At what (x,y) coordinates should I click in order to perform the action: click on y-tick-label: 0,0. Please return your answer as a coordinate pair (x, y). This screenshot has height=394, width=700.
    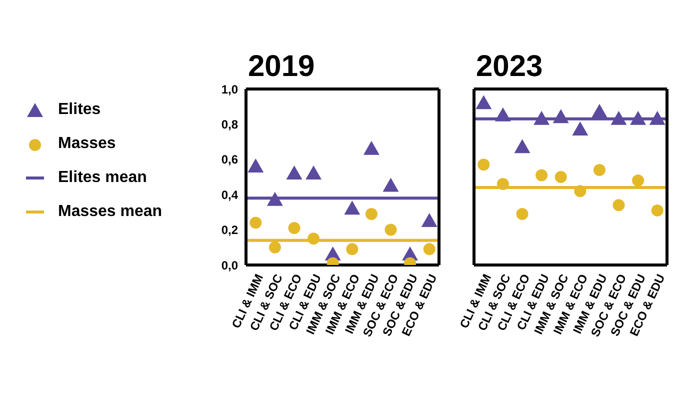
    Looking at the image, I should click on (229, 265).